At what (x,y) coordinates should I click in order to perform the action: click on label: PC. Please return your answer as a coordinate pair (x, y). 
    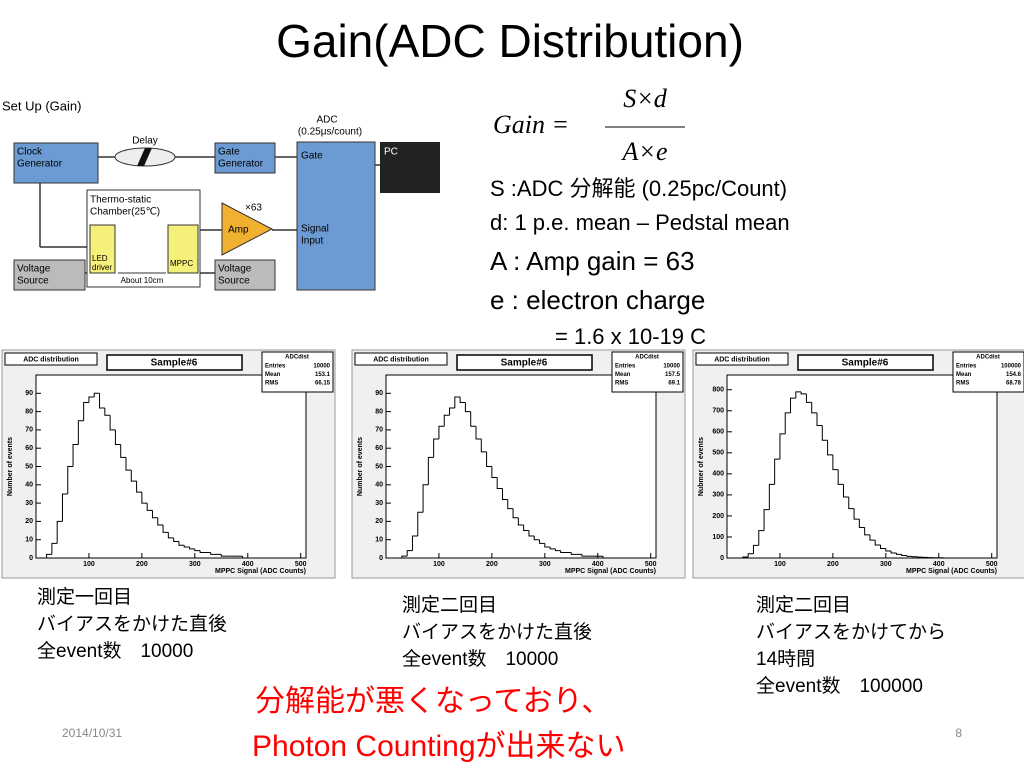
    Looking at the image, I should click on (391, 152).